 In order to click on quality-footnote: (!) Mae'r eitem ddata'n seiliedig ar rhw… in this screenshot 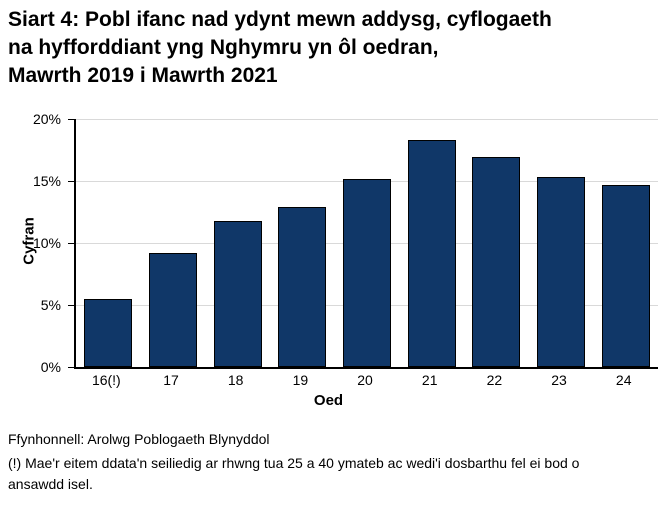, I will do `click(294, 473)`.